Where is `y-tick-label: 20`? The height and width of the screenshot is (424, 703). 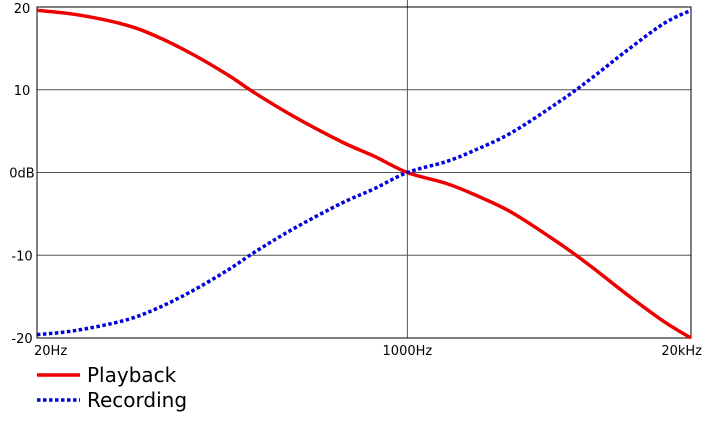
y-tick-label: 20 is located at coordinates (22, 9).